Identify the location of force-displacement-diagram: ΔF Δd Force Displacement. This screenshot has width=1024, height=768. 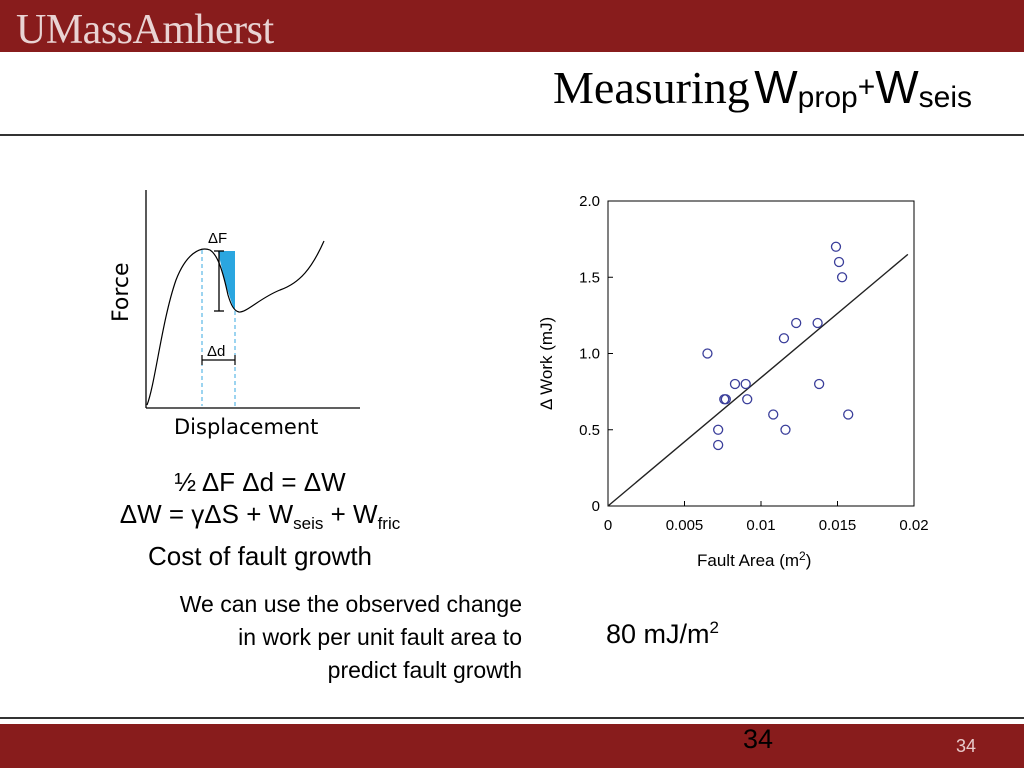
(235, 315).